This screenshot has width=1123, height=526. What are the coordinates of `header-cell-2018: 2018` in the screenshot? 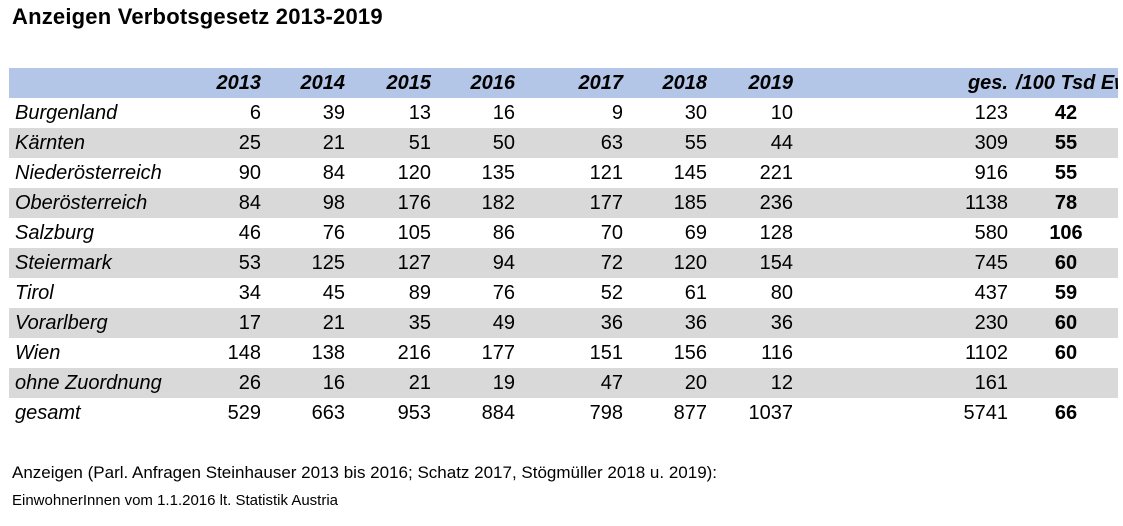 It's located at (671, 83).